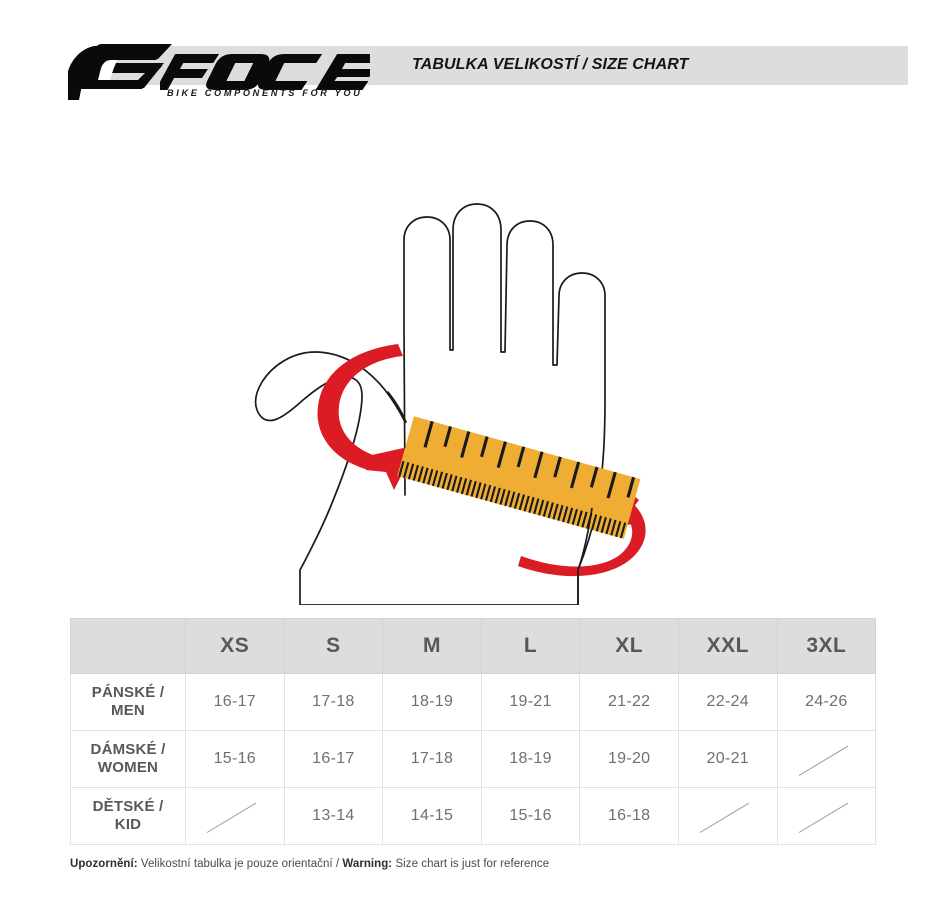 The height and width of the screenshot is (898, 945). What do you see at coordinates (333, 759) in the screenshot?
I see `cell-women-s: 16-17` at bounding box center [333, 759].